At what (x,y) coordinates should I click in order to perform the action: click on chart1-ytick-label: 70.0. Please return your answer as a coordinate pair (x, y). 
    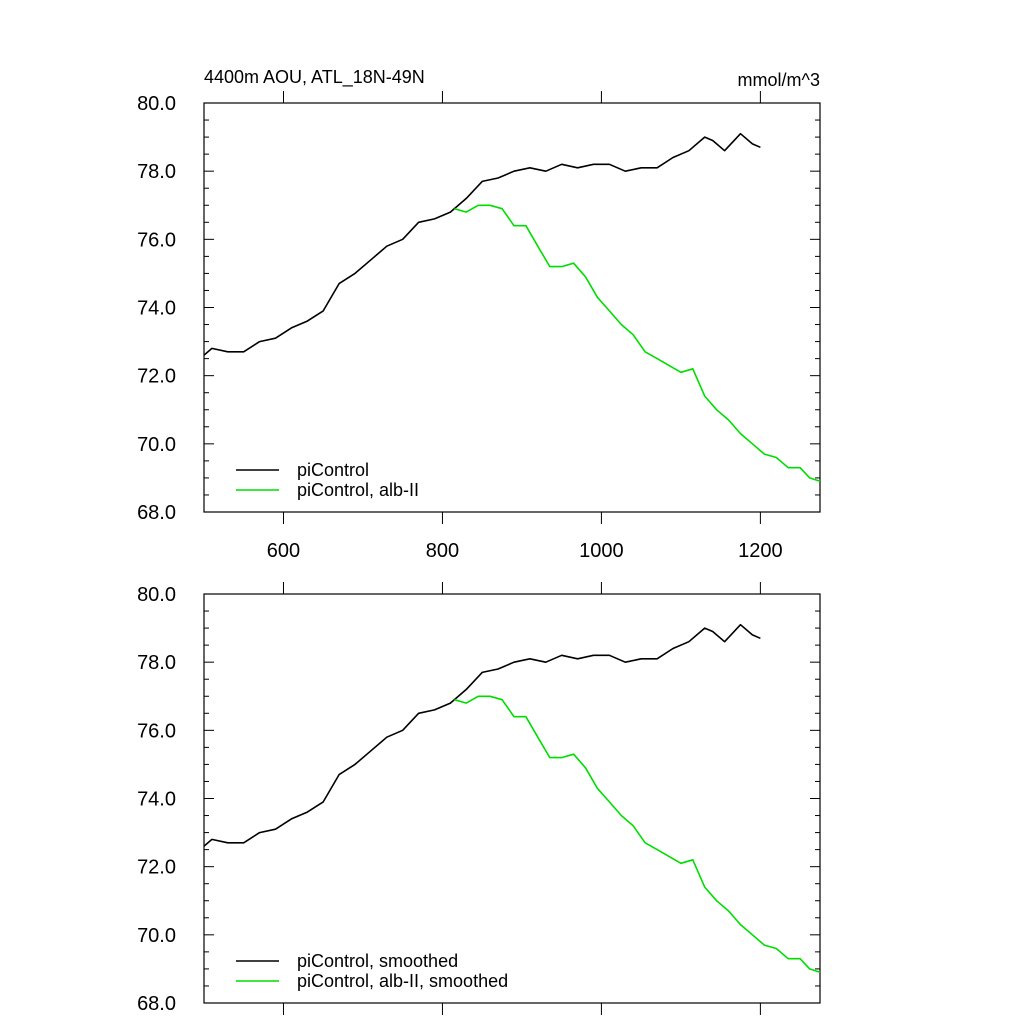
    Looking at the image, I should click on (156, 936).